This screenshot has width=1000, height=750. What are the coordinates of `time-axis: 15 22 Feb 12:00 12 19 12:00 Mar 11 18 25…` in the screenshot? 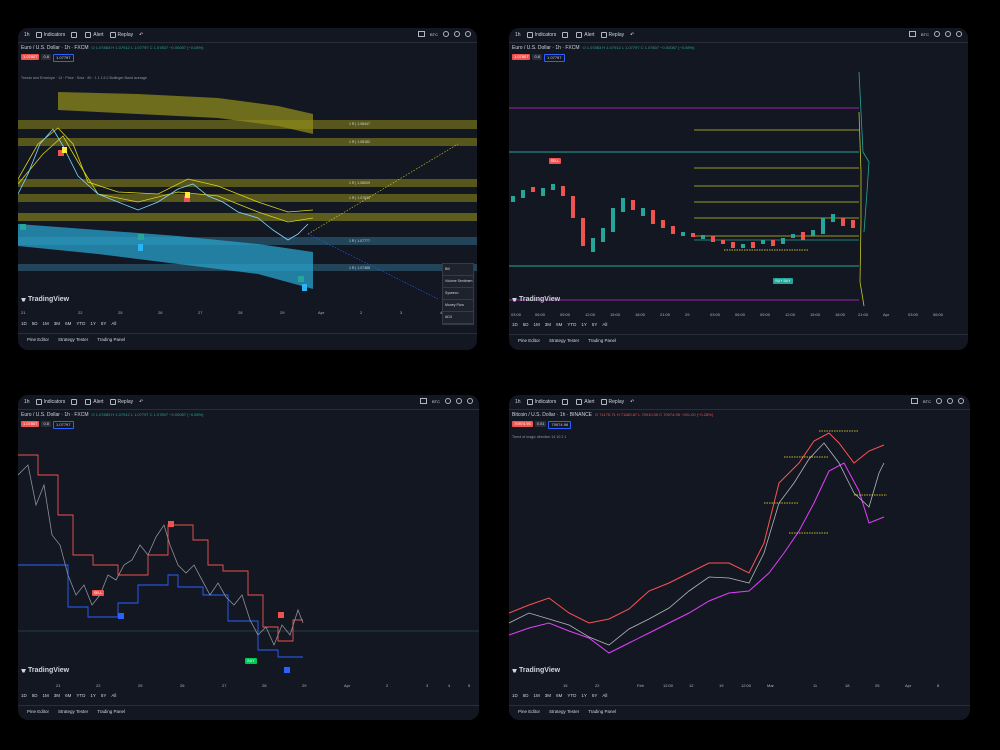 It's located at (751, 685).